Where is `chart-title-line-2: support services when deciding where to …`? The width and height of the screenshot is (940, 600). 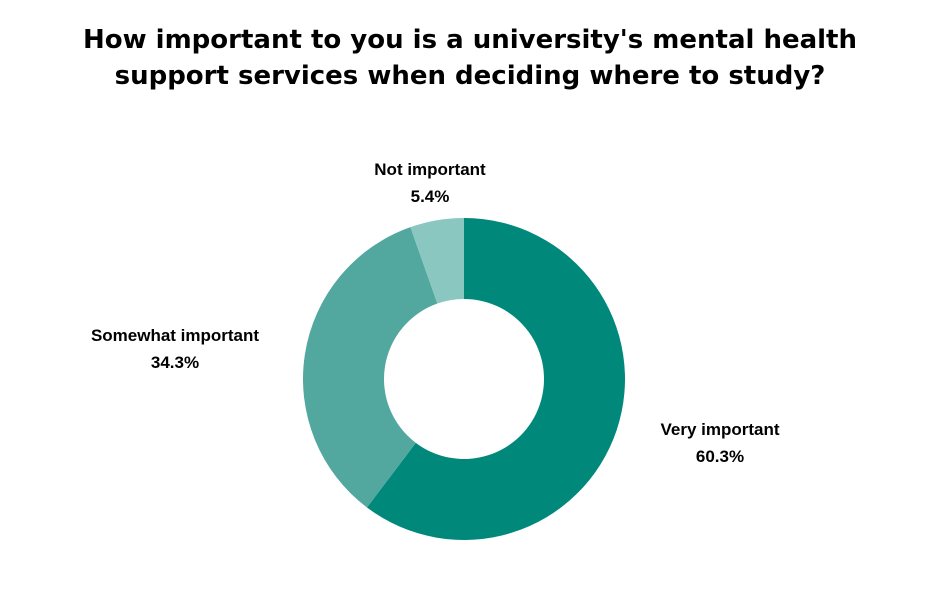
chart-title-line-2: support services when deciding where to … is located at coordinates (470, 76).